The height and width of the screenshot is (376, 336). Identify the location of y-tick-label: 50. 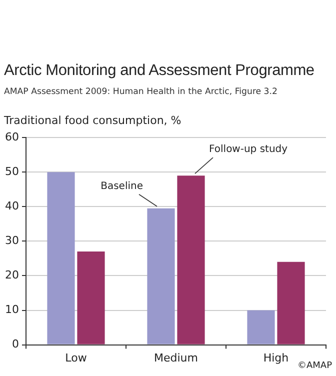
(11, 171).